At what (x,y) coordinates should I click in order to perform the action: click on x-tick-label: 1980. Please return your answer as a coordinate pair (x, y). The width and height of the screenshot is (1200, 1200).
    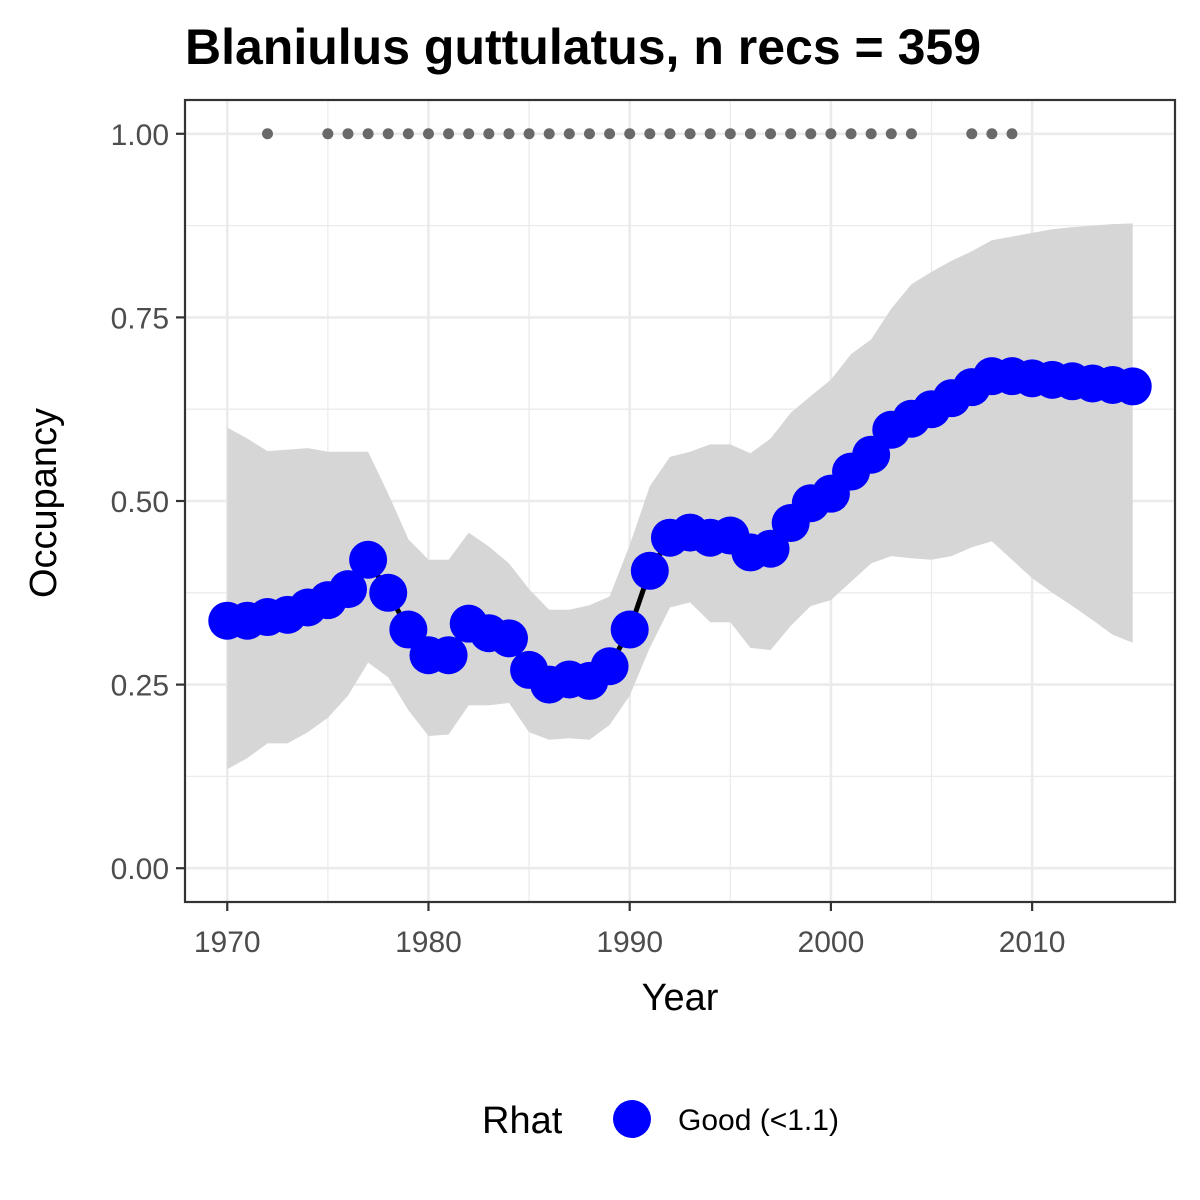
    Looking at the image, I should click on (428, 942).